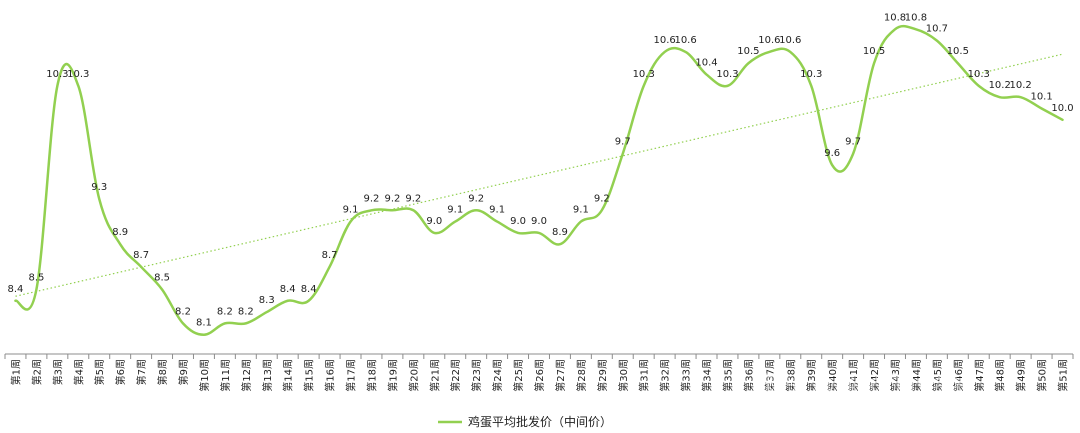 This screenshot has width=1080, height=433. What do you see at coordinates (309, 375) in the screenshot?
I see `x-tick-label: 第15周` at bounding box center [309, 375].